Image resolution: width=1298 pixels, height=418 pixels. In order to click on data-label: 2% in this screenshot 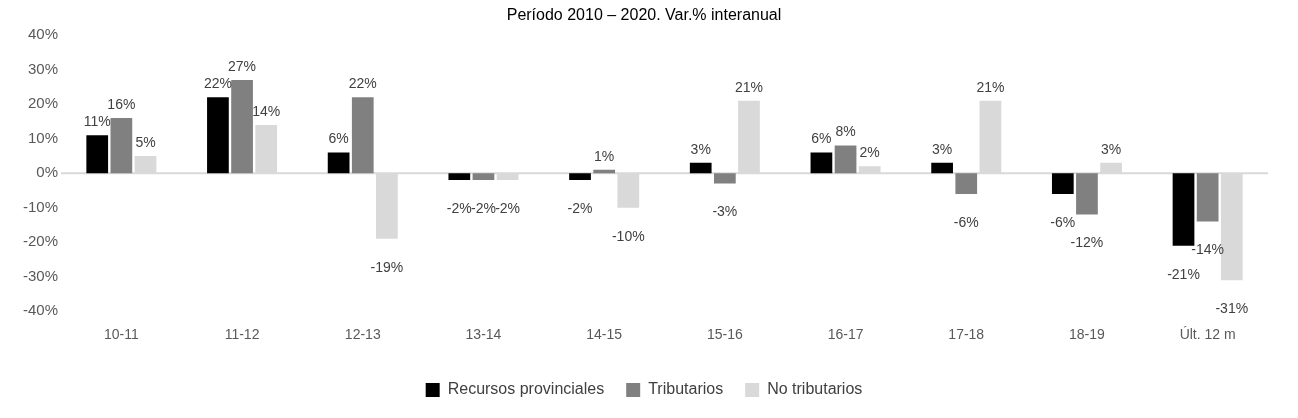, I will do `click(869, 152)`.